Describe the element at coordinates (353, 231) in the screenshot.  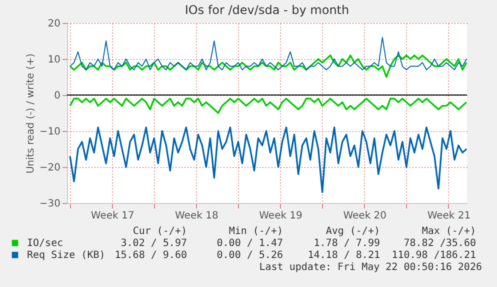
I see `text: Avg (-/+)` at that location.